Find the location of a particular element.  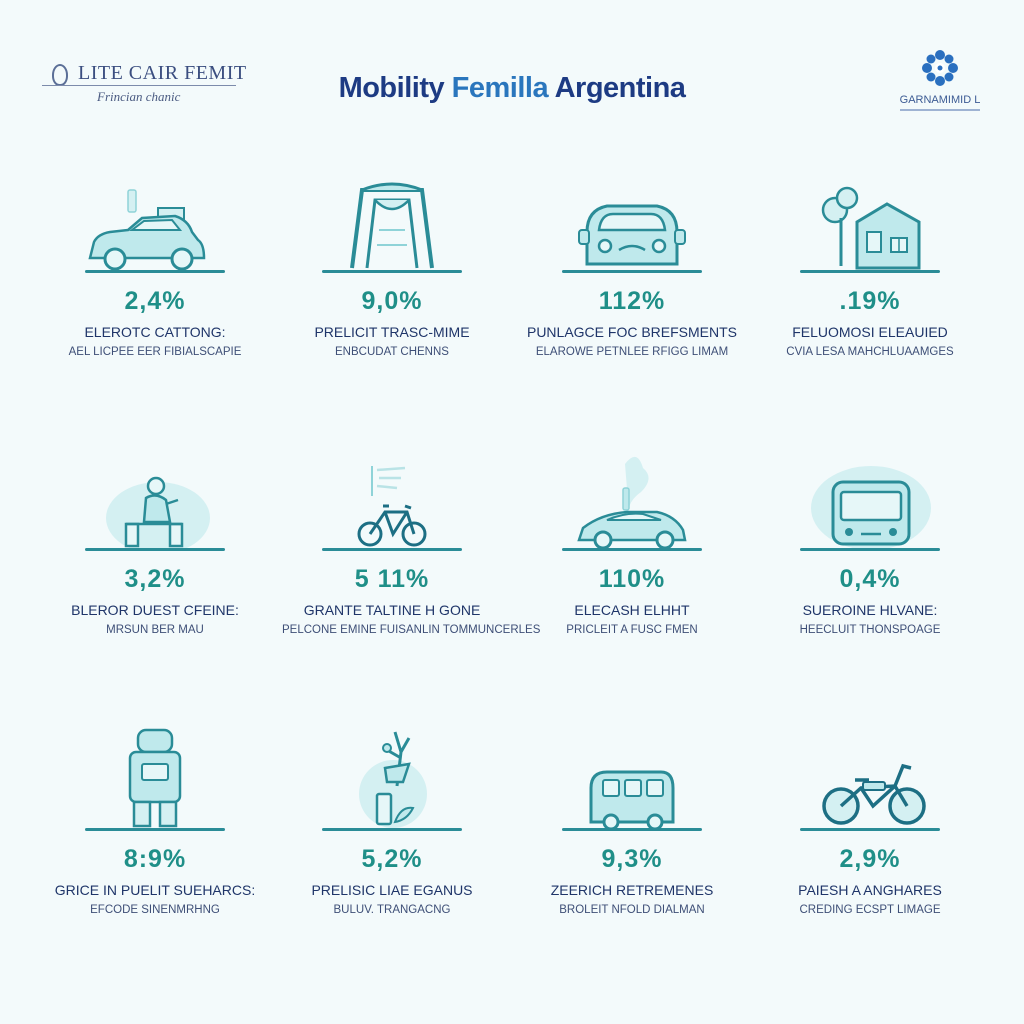

stat-value: 0,4% is located at coordinates (870, 579).